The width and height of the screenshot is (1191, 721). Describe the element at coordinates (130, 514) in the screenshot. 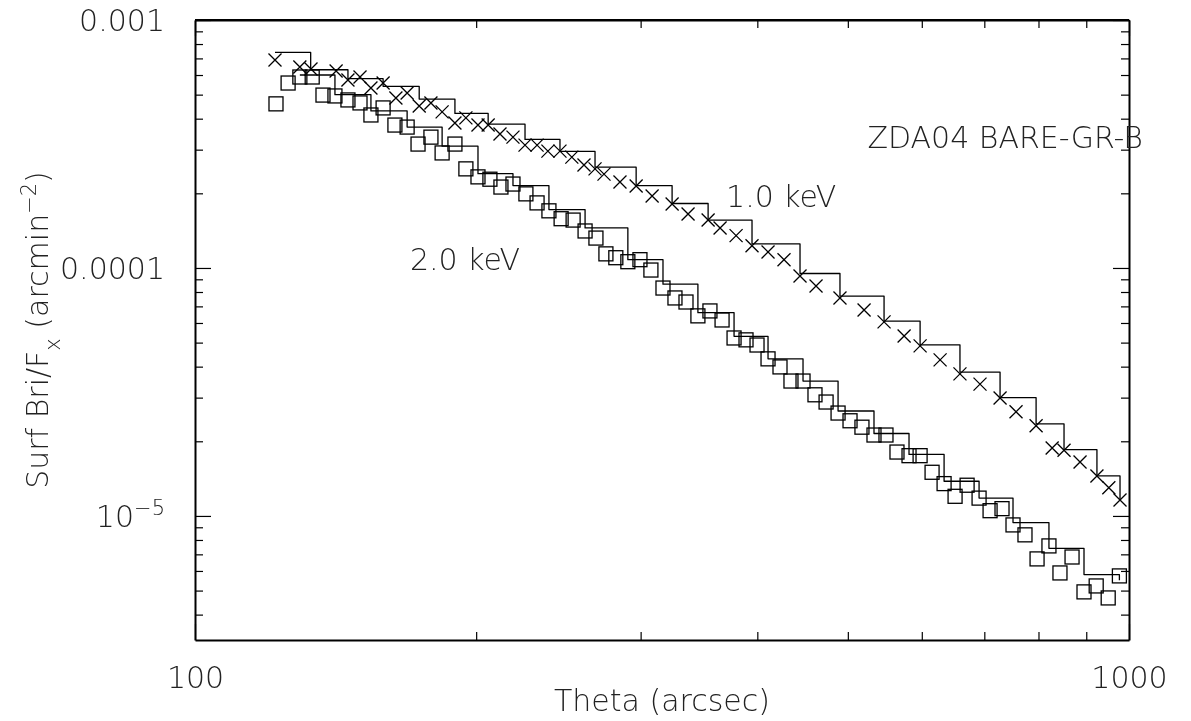

I see `y-tick-label: 10$^{−5}$` at that location.